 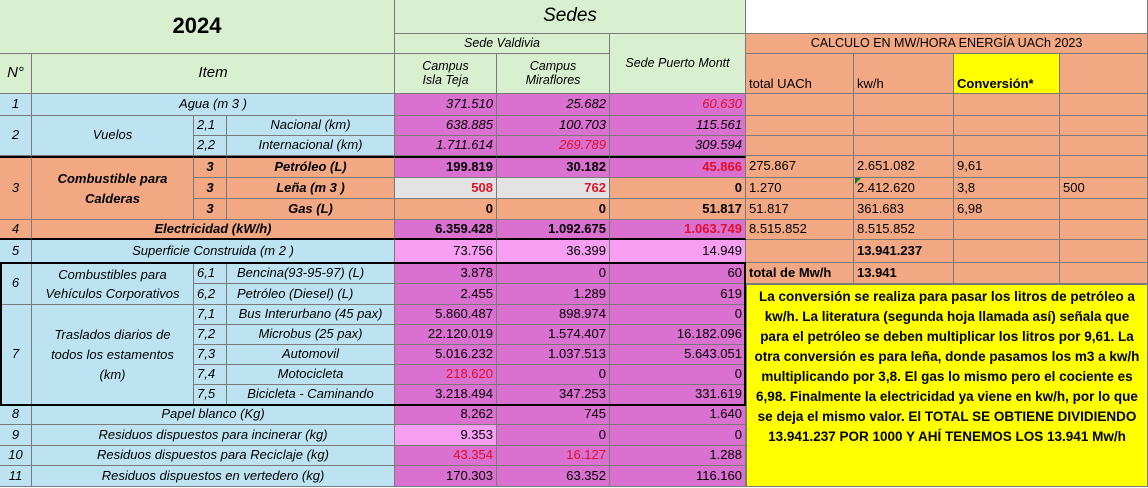 What do you see at coordinates (446, 230) in the screenshot?
I see `value-cell: 6.359.428` at bounding box center [446, 230].